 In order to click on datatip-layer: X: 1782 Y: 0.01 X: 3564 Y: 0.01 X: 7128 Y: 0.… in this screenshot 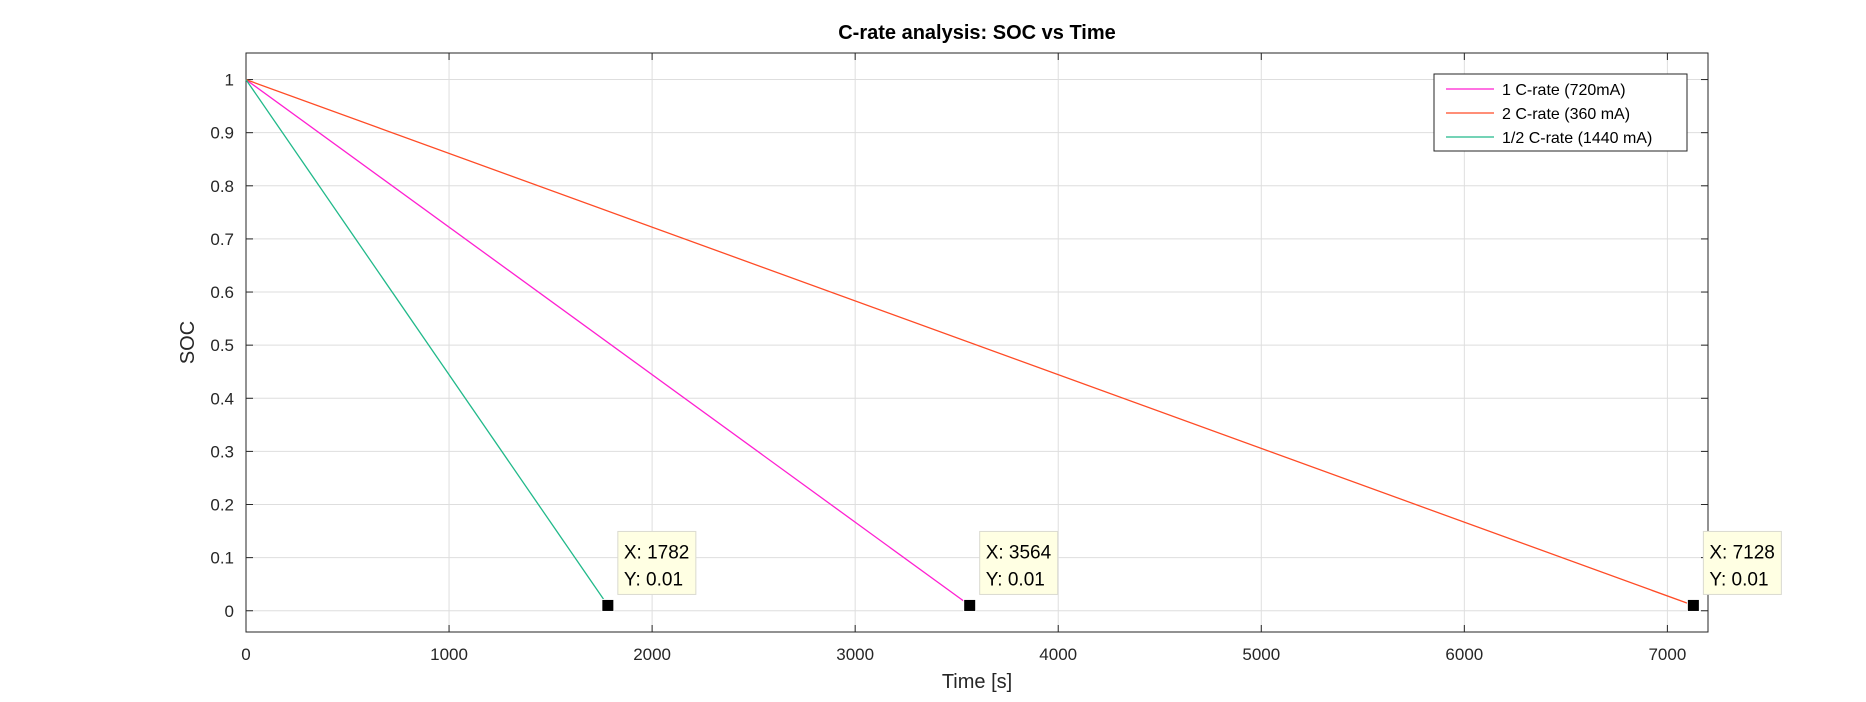, I will do `click(1191, 571)`.